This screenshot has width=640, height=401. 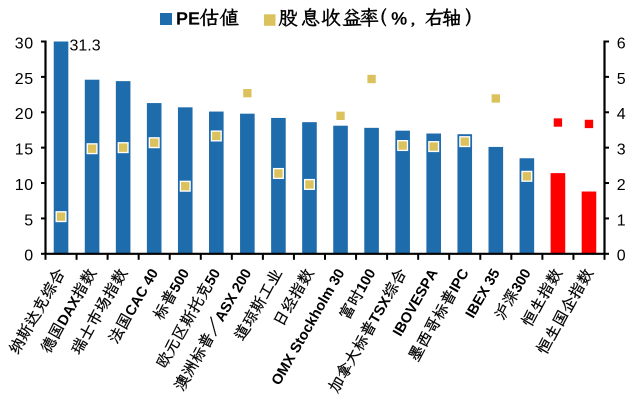 I want to click on svg-text: 25, so click(x=24, y=79).